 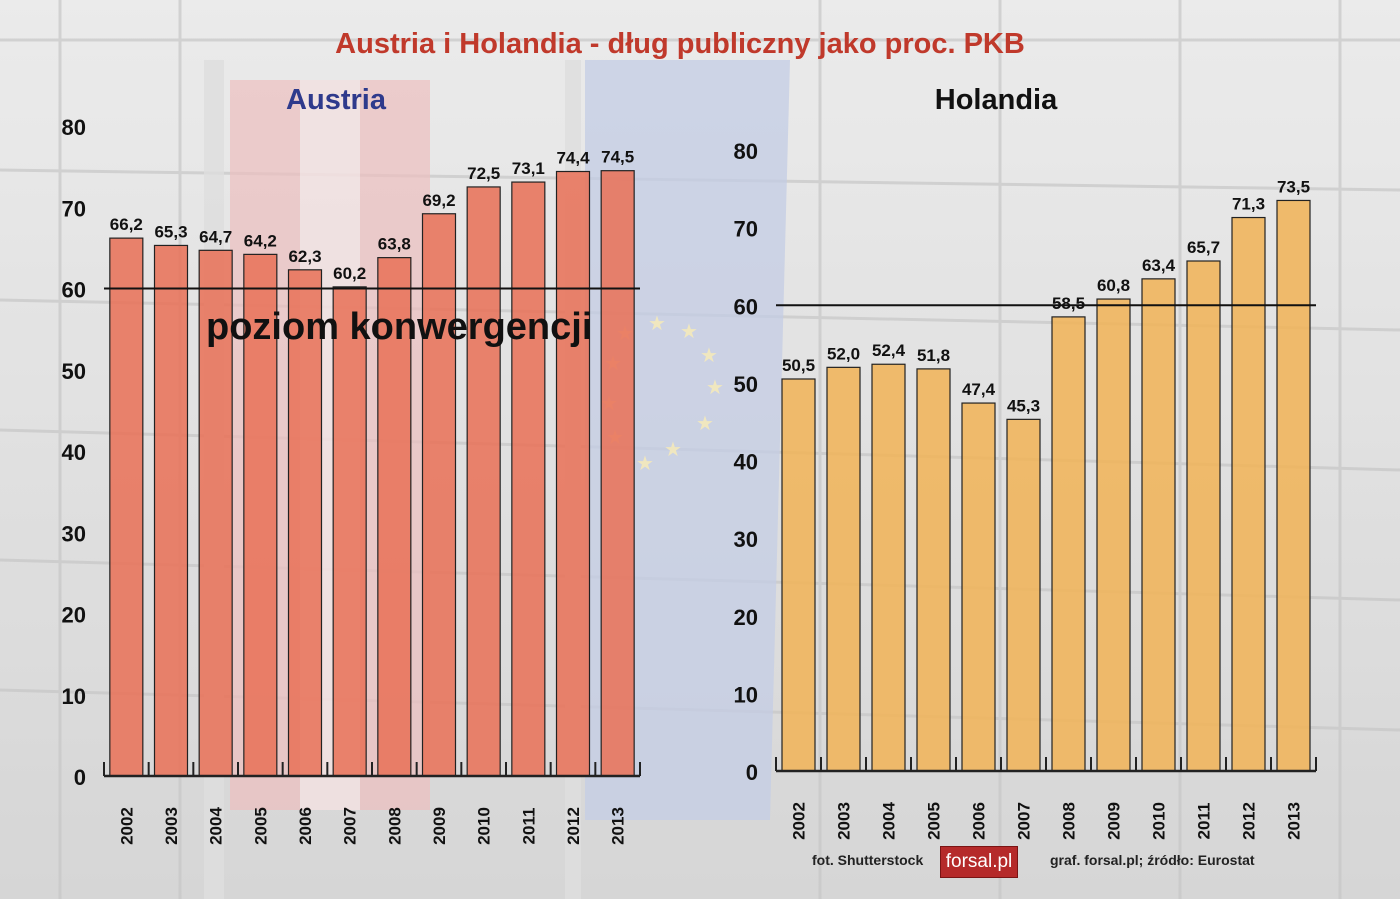 I want to click on holandia-value-label: 52,0, so click(x=843, y=353).